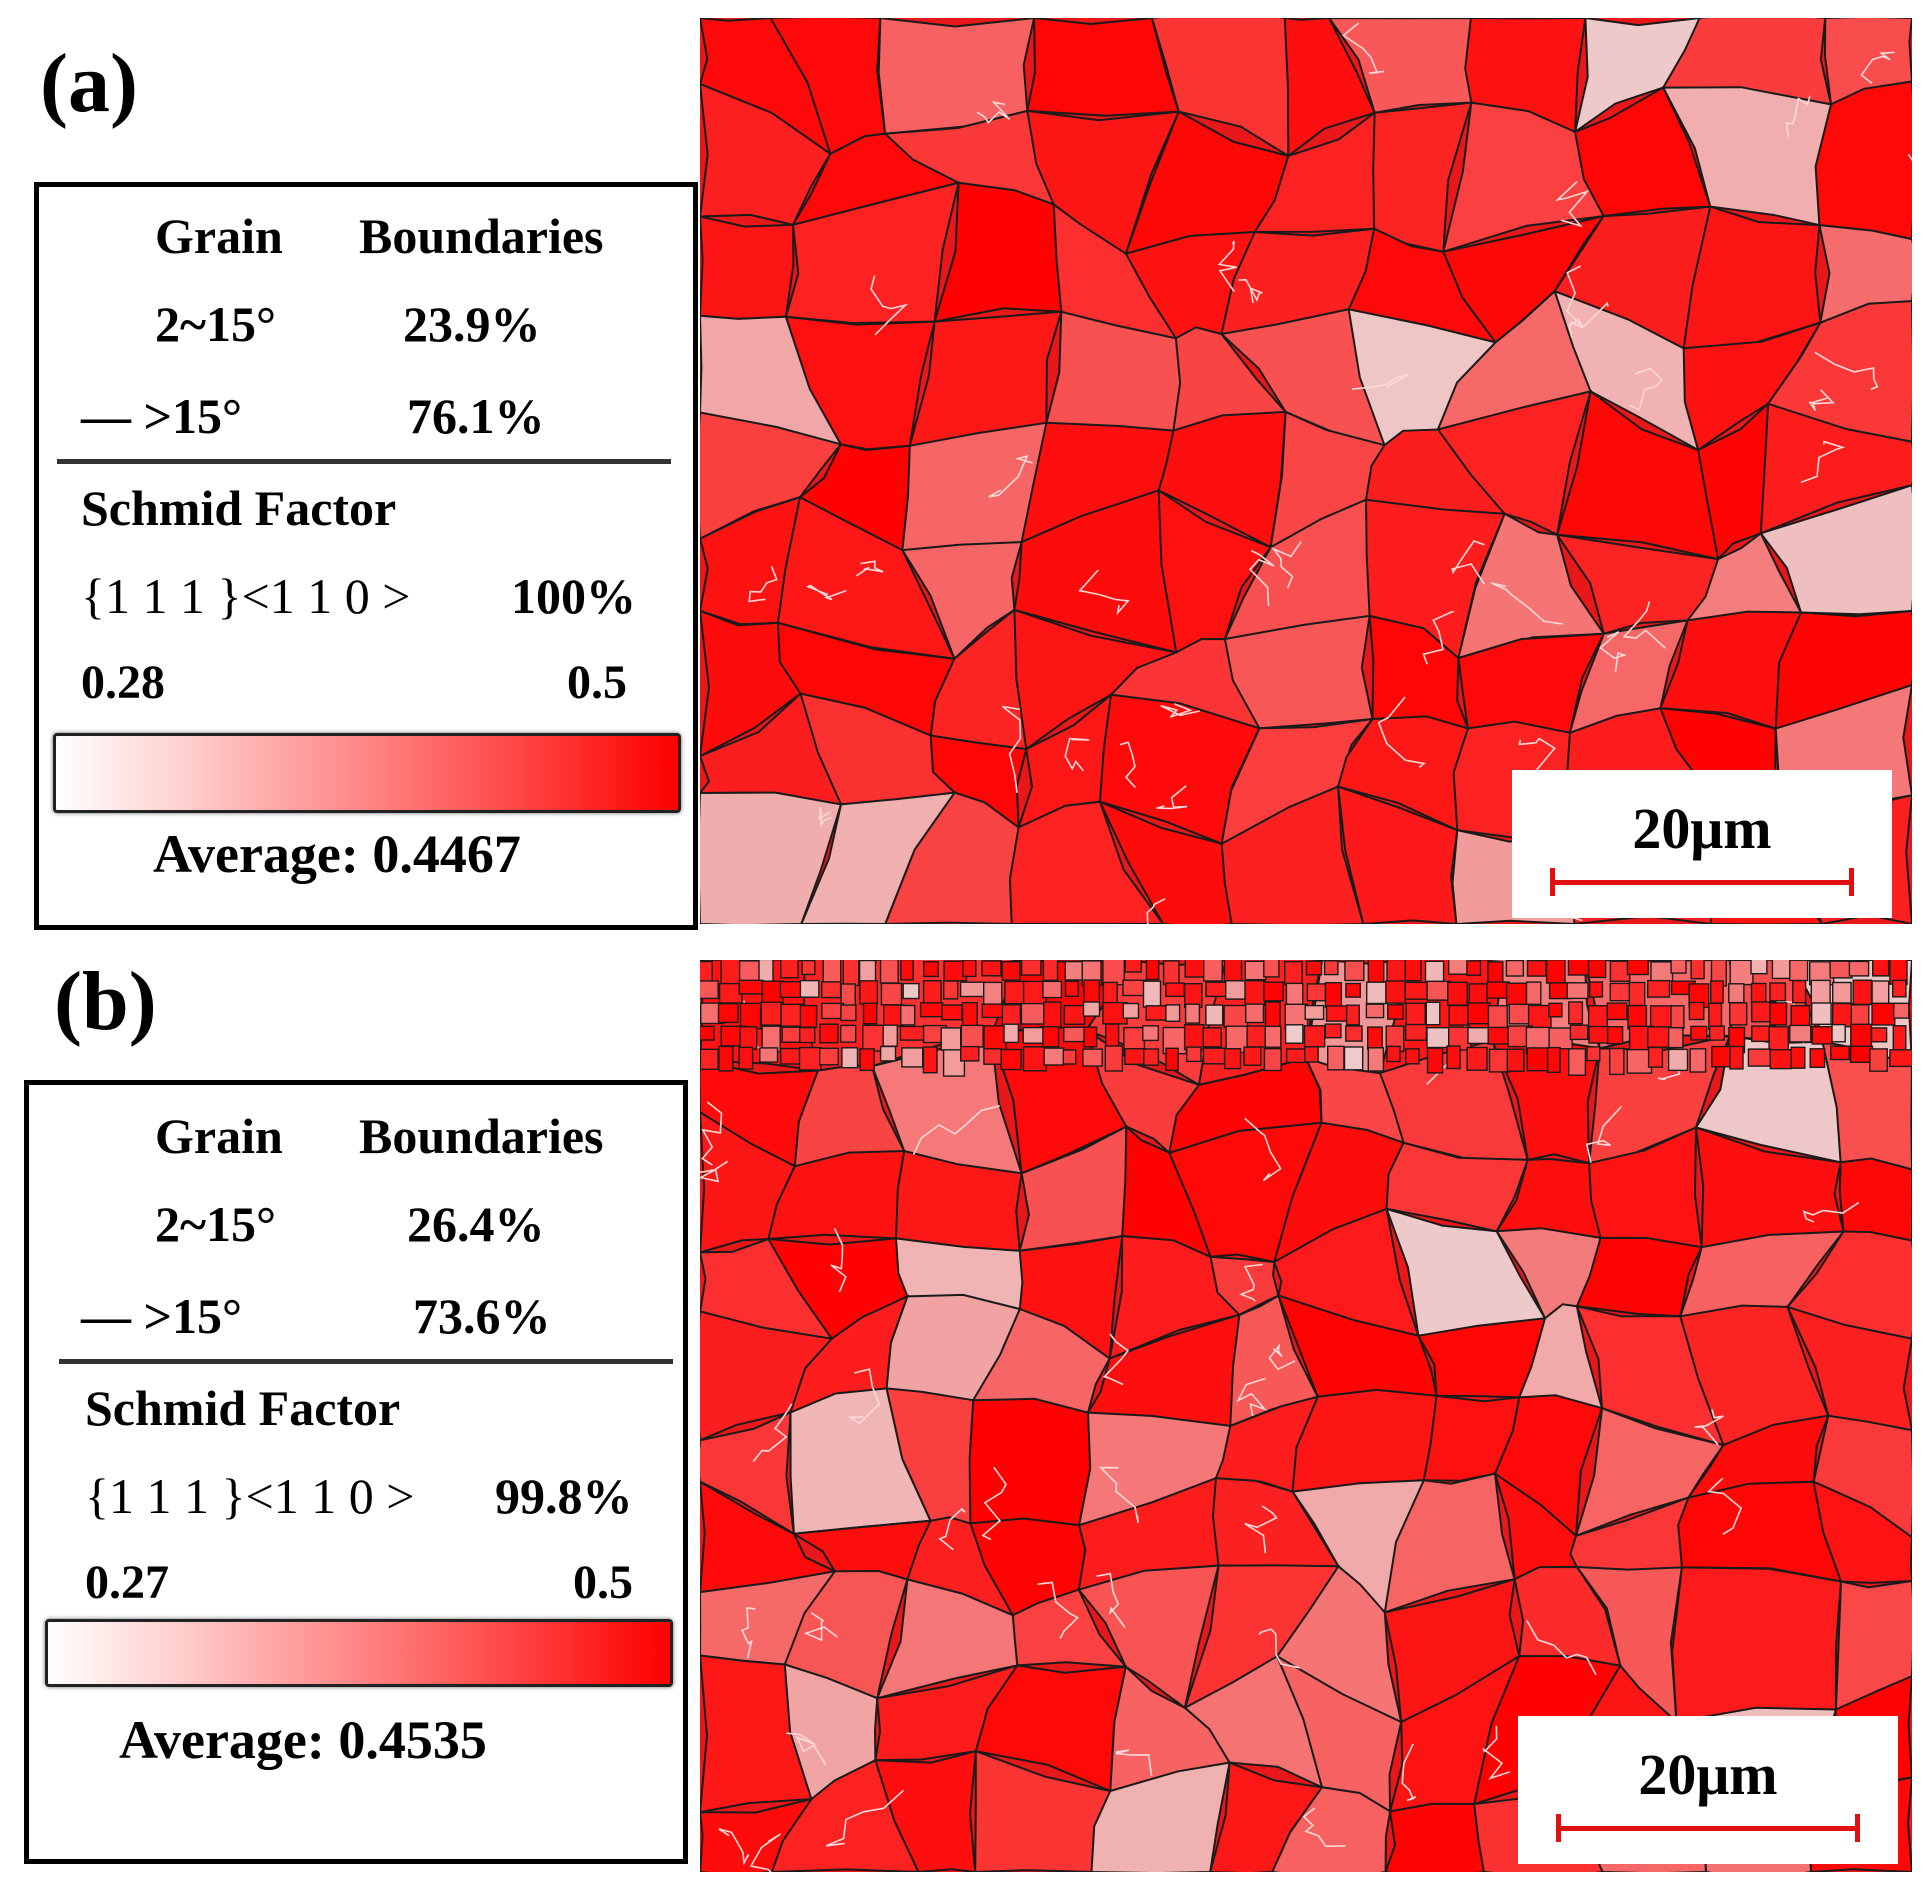 This screenshot has height=1892, width=1924. What do you see at coordinates (246, 596) in the screenshot?
I see `slip-system: {1 1 1 }<1 1 0 >` at bounding box center [246, 596].